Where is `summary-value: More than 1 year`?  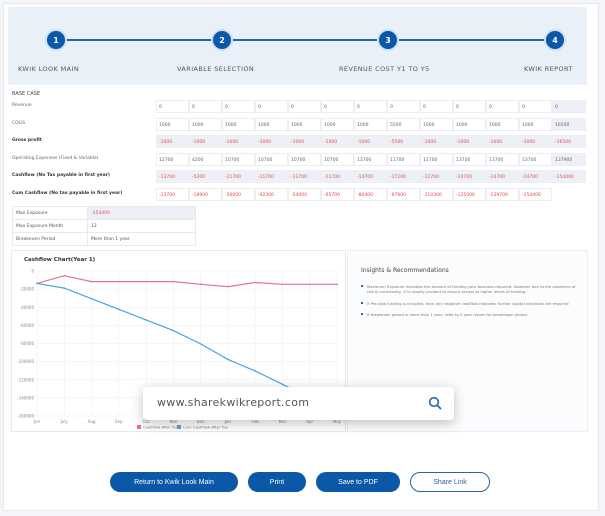
summary-value: More than 1 year is located at coordinates (141, 239).